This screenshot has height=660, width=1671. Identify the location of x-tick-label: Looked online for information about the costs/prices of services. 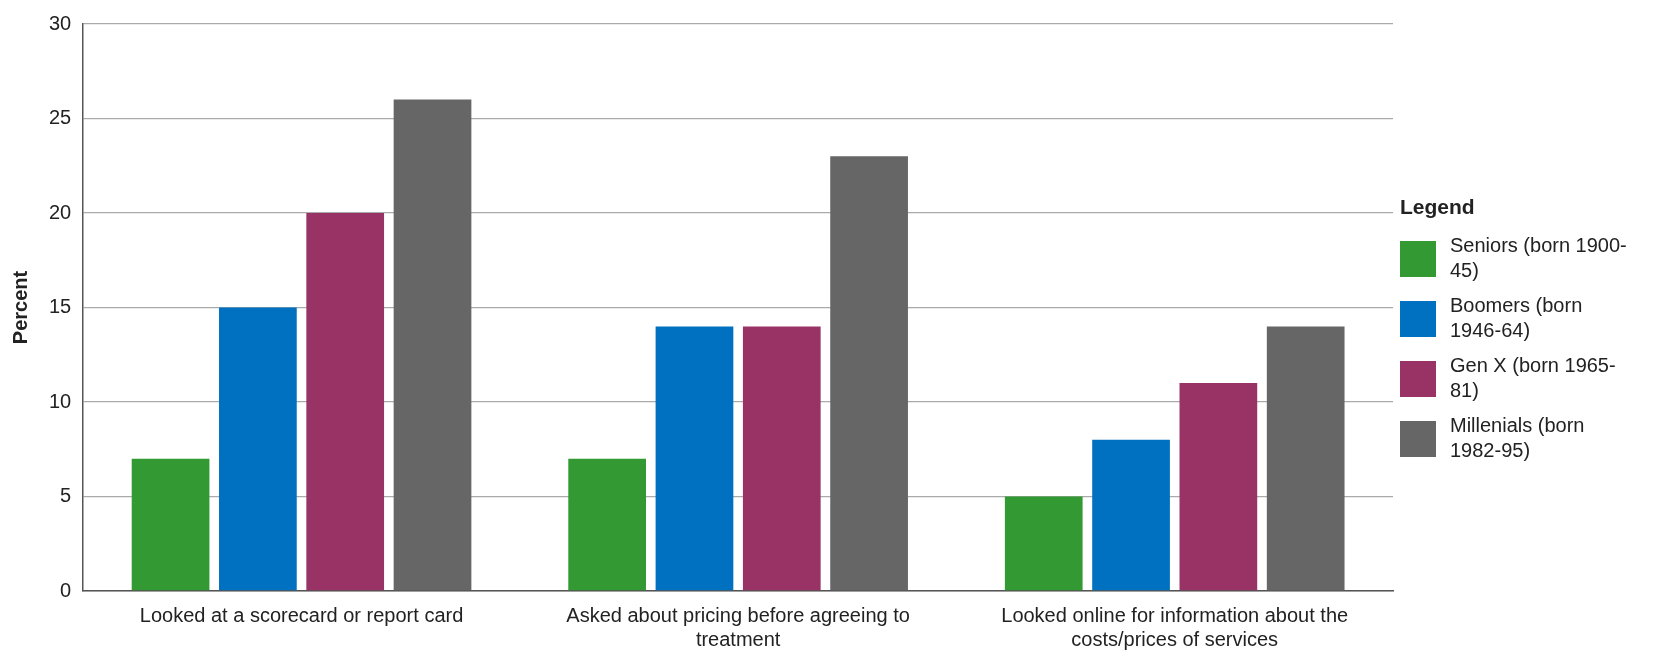
(1175, 626).